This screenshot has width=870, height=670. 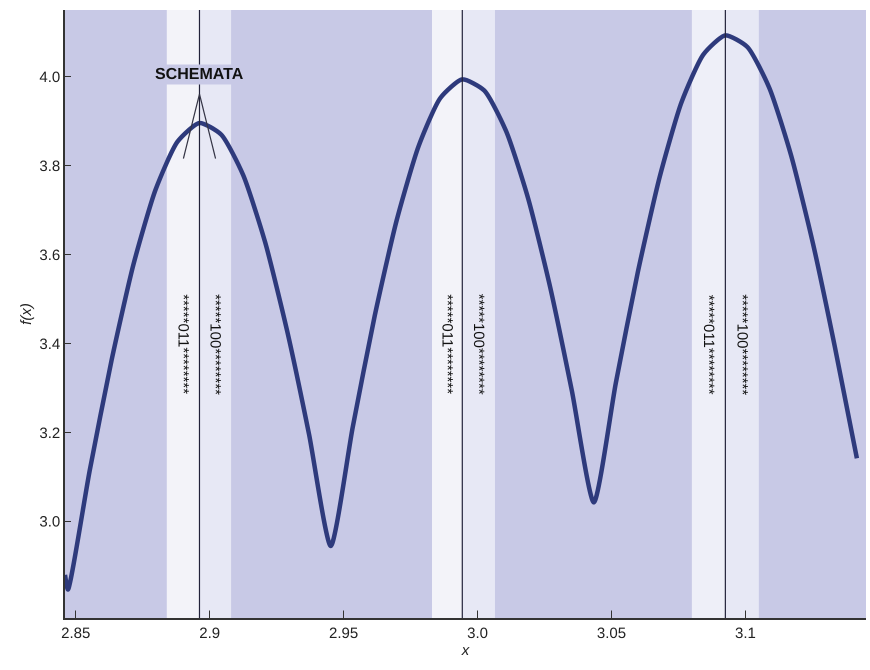 What do you see at coordinates (49, 522) in the screenshot?
I see `y-tick-label: 3.0` at bounding box center [49, 522].